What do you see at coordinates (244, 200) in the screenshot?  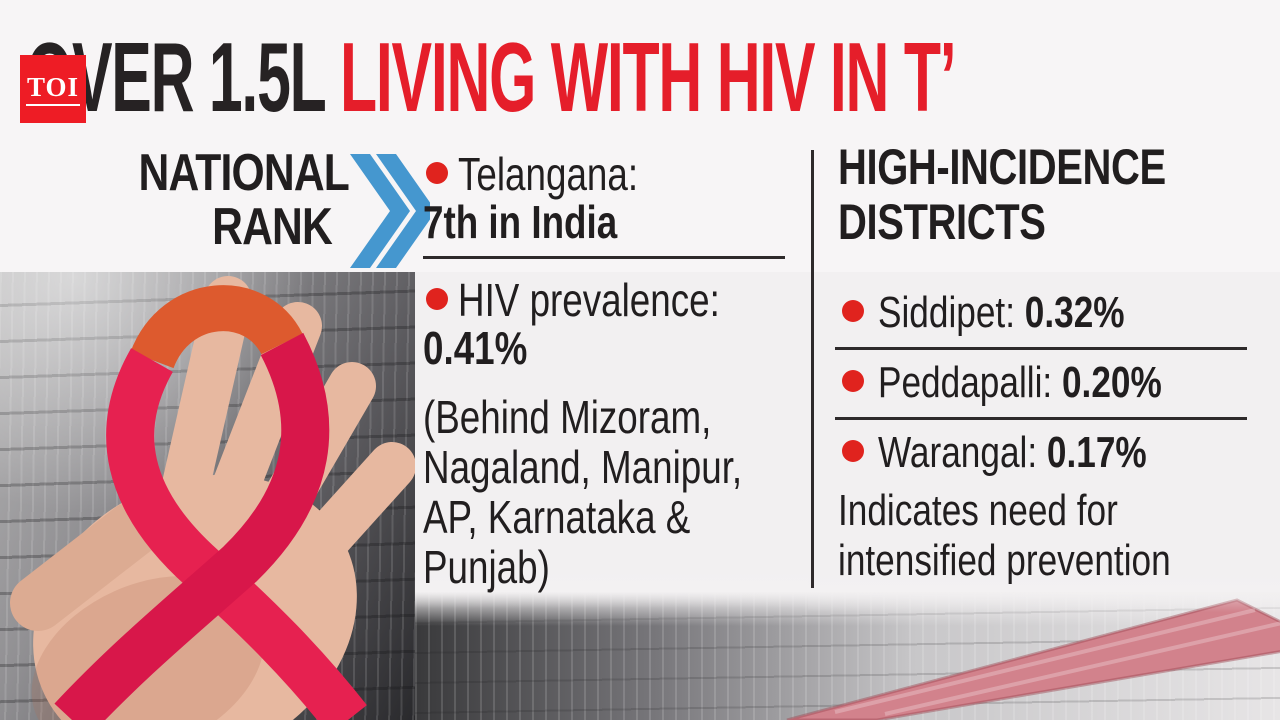 I see `national-rank-label: NATIONAL RANK` at bounding box center [244, 200].